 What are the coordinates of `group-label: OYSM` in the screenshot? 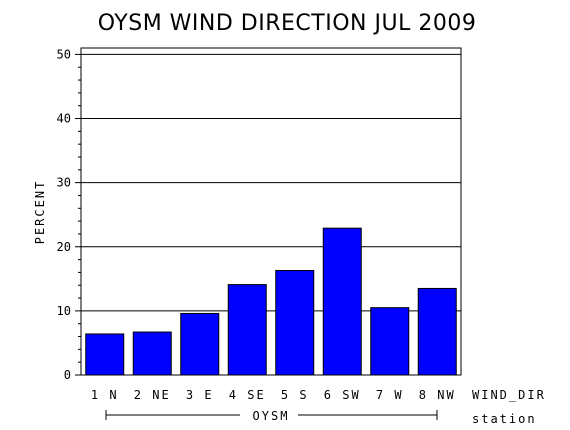 It's located at (271, 416).